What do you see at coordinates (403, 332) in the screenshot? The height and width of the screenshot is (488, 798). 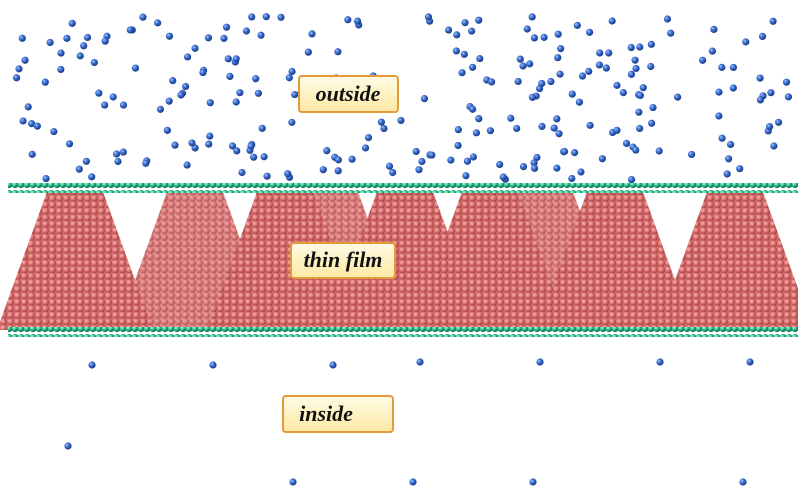 I see `bottom-membrane` at bounding box center [403, 332].